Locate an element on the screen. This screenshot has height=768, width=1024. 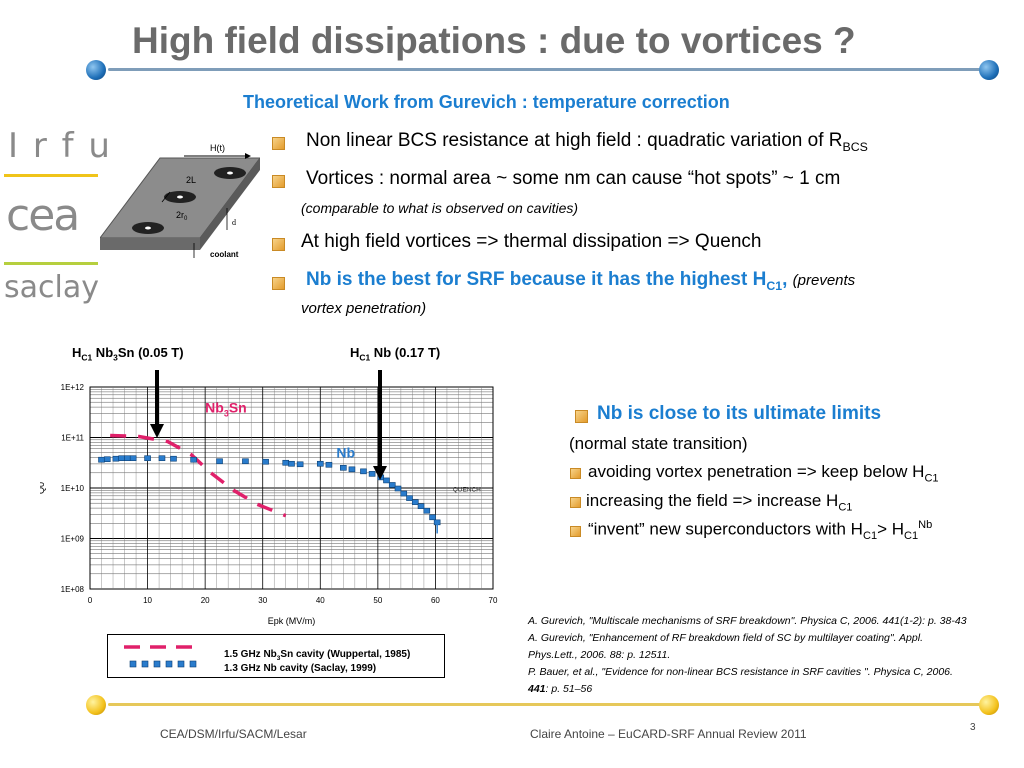
hc1-nb3sn-label: HC1 Nb3Sn (0.05 T) is located at coordinates (128, 354).